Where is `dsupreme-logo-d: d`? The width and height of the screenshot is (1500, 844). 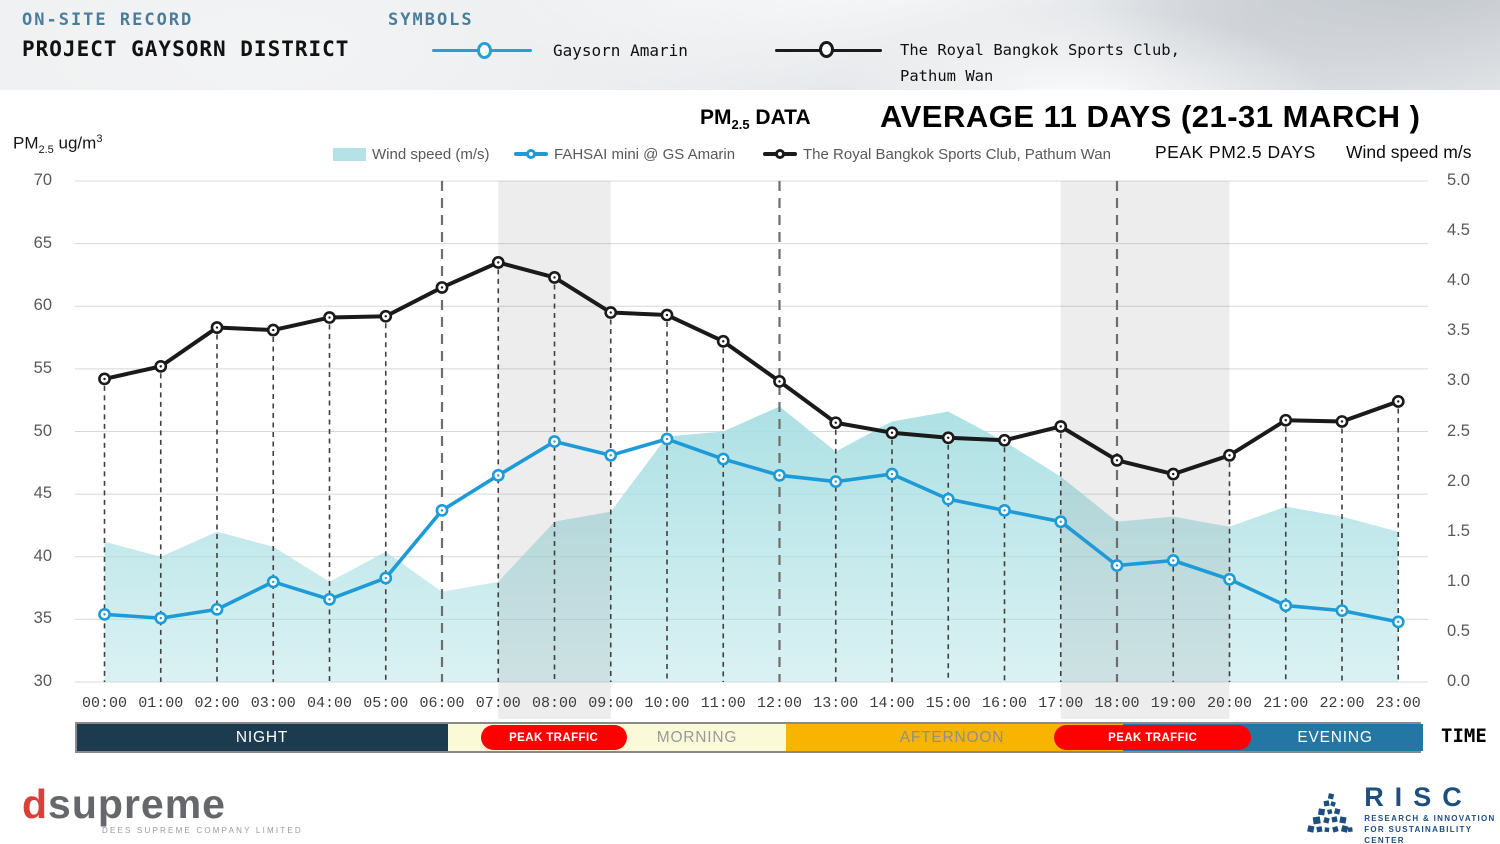 dsupreme-logo-d: d is located at coordinates (35, 804).